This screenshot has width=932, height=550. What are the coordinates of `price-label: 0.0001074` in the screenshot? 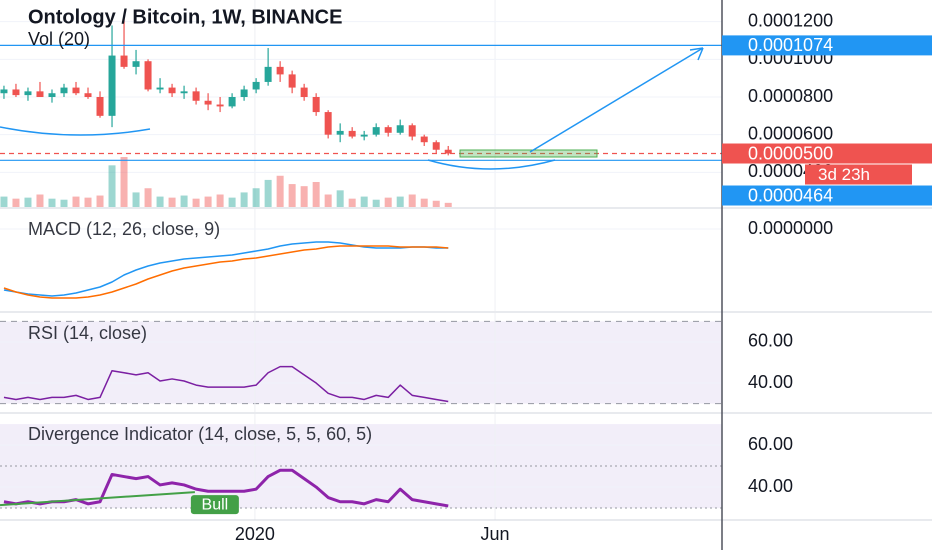 It's located at (790, 45).